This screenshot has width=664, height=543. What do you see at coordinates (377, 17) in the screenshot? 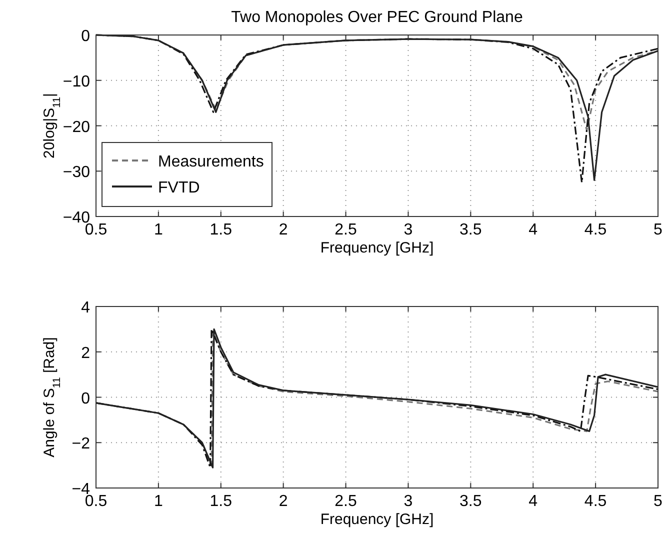
I see `chart-title: Two Monopoles Over PEC Ground Plane` at bounding box center [377, 17].